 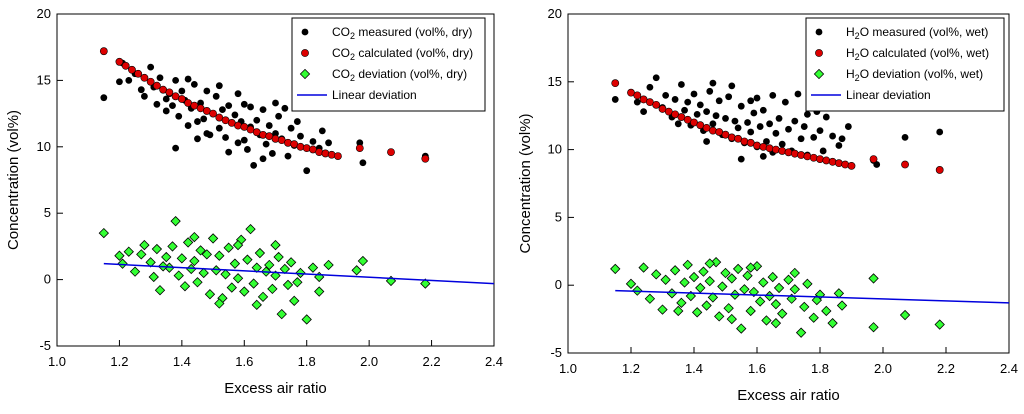 I want to click on chart2-y-axis-title: Concentration (vol%), so click(x=525, y=183).